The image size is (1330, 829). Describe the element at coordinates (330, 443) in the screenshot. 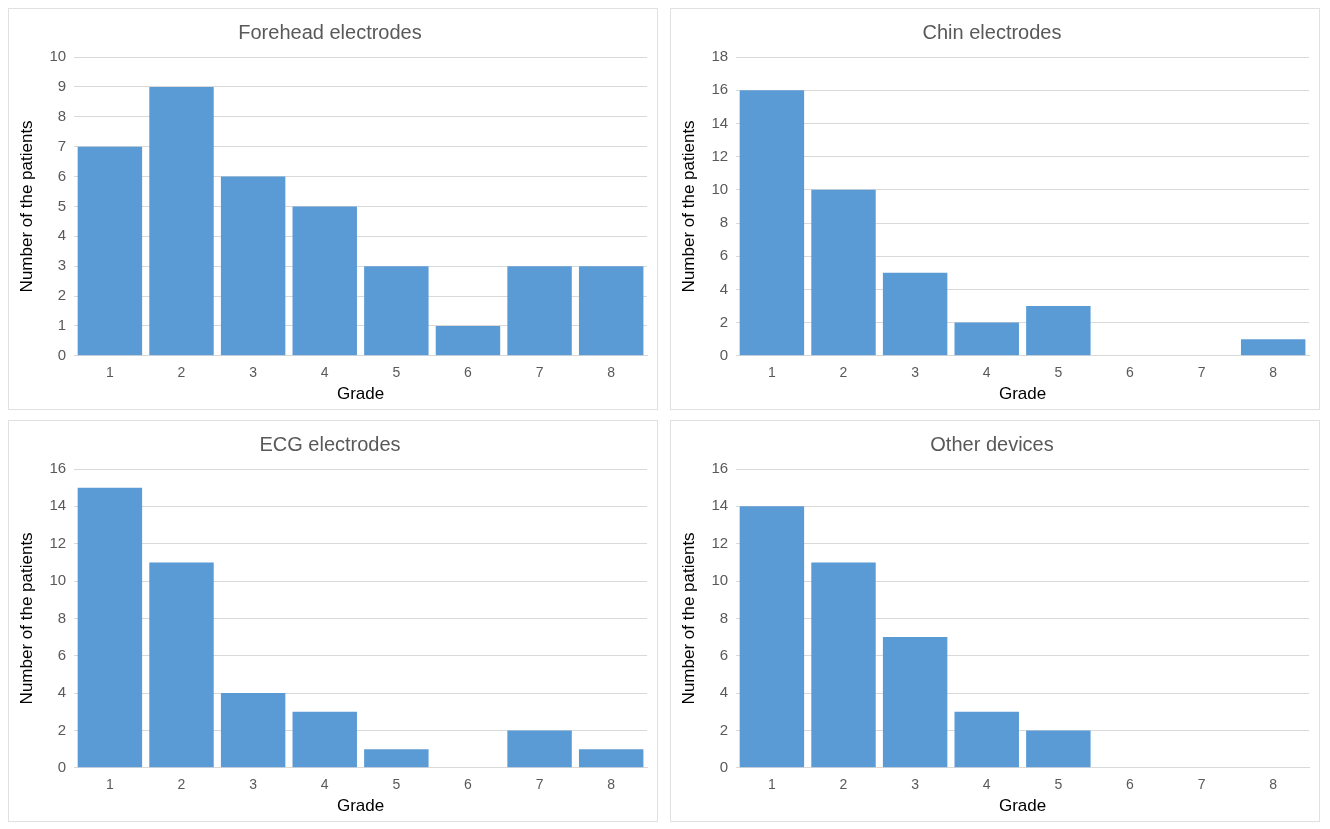

I see `chart-title: ECG electrodes` at that location.